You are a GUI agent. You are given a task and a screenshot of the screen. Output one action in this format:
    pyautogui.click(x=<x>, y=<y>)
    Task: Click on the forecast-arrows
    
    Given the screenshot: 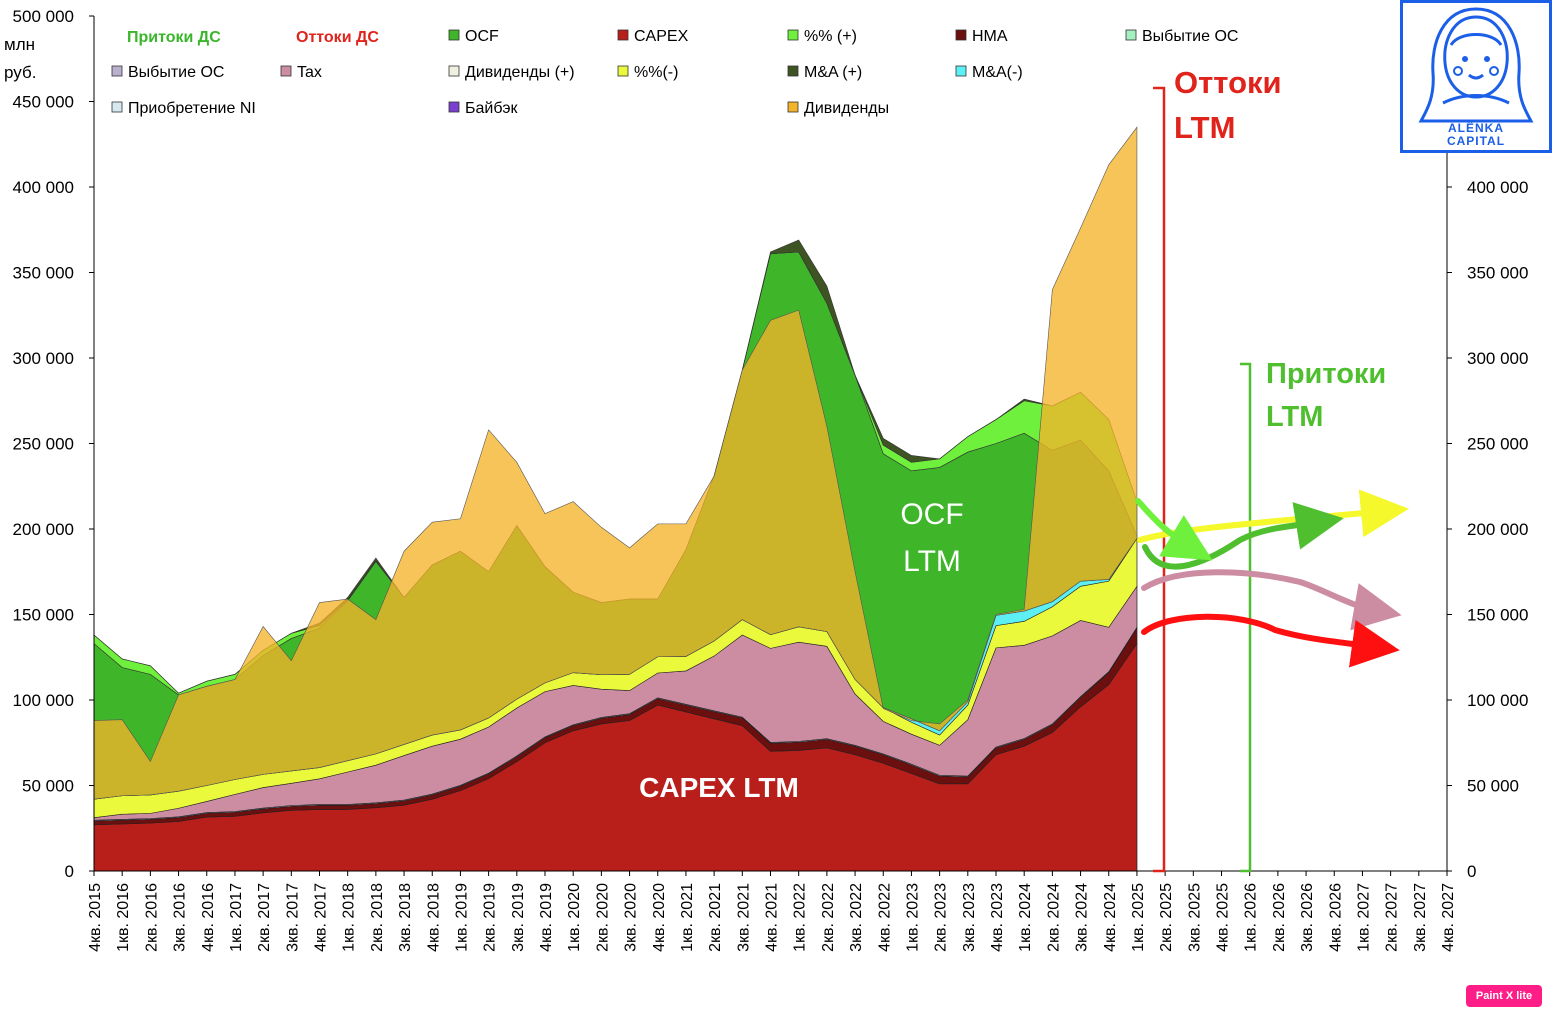 What is the action you would take?
    pyautogui.click(x=1272, y=578)
    